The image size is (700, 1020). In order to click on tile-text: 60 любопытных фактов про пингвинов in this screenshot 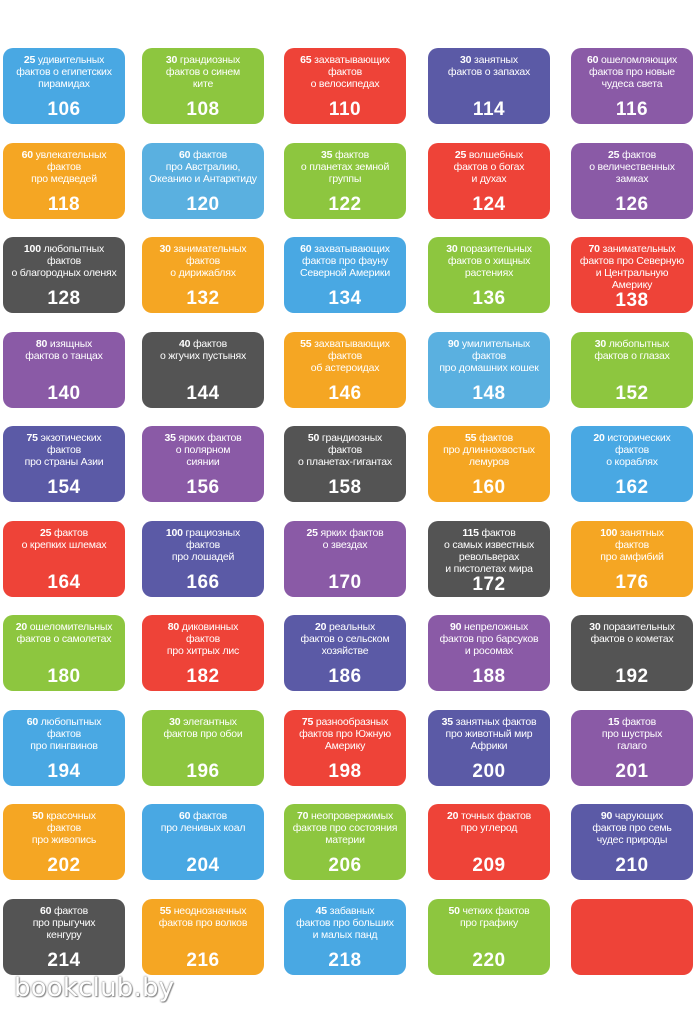, I will do `click(64, 734)`.